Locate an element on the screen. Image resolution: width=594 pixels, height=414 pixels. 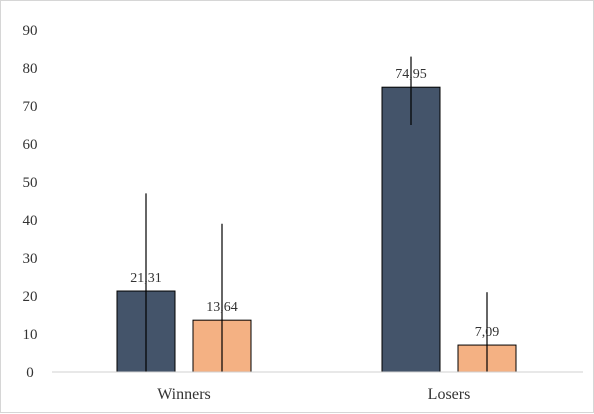
y-tick-label: 30 is located at coordinates (30, 259).